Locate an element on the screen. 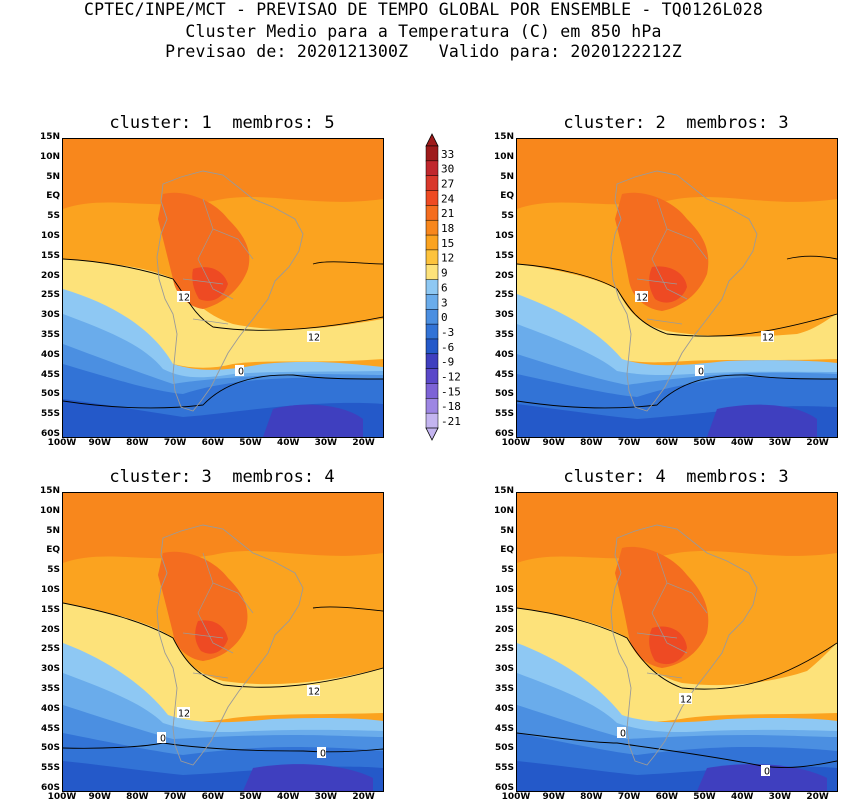 The height and width of the screenshot is (803, 847). panel-3-map: 12 12 0 0 is located at coordinates (223, 642).